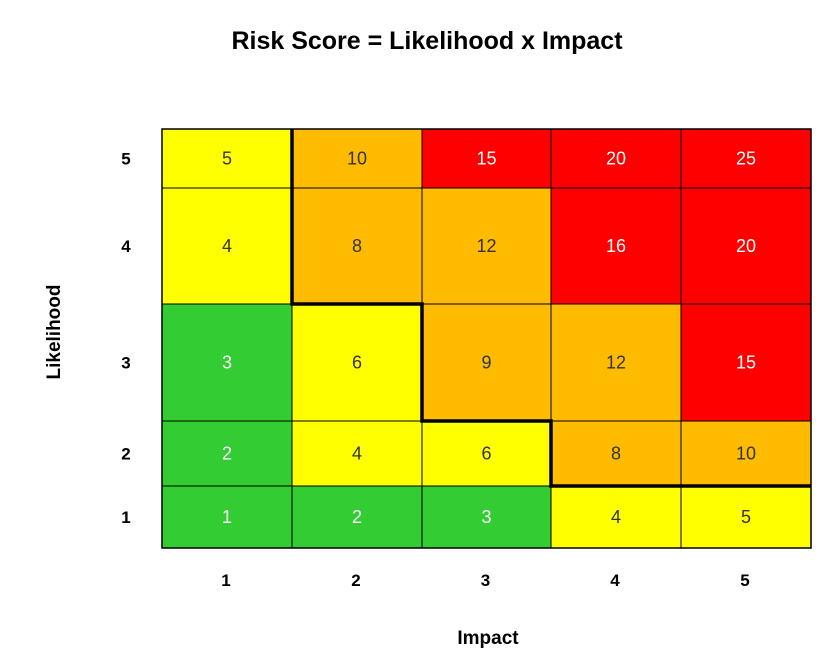 The height and width of the screenshot is (655, 825). What do you see at coordinates (125, 517) in the screenshot?
I see `y-tick-label: 1` at bounding box center [125, 517].